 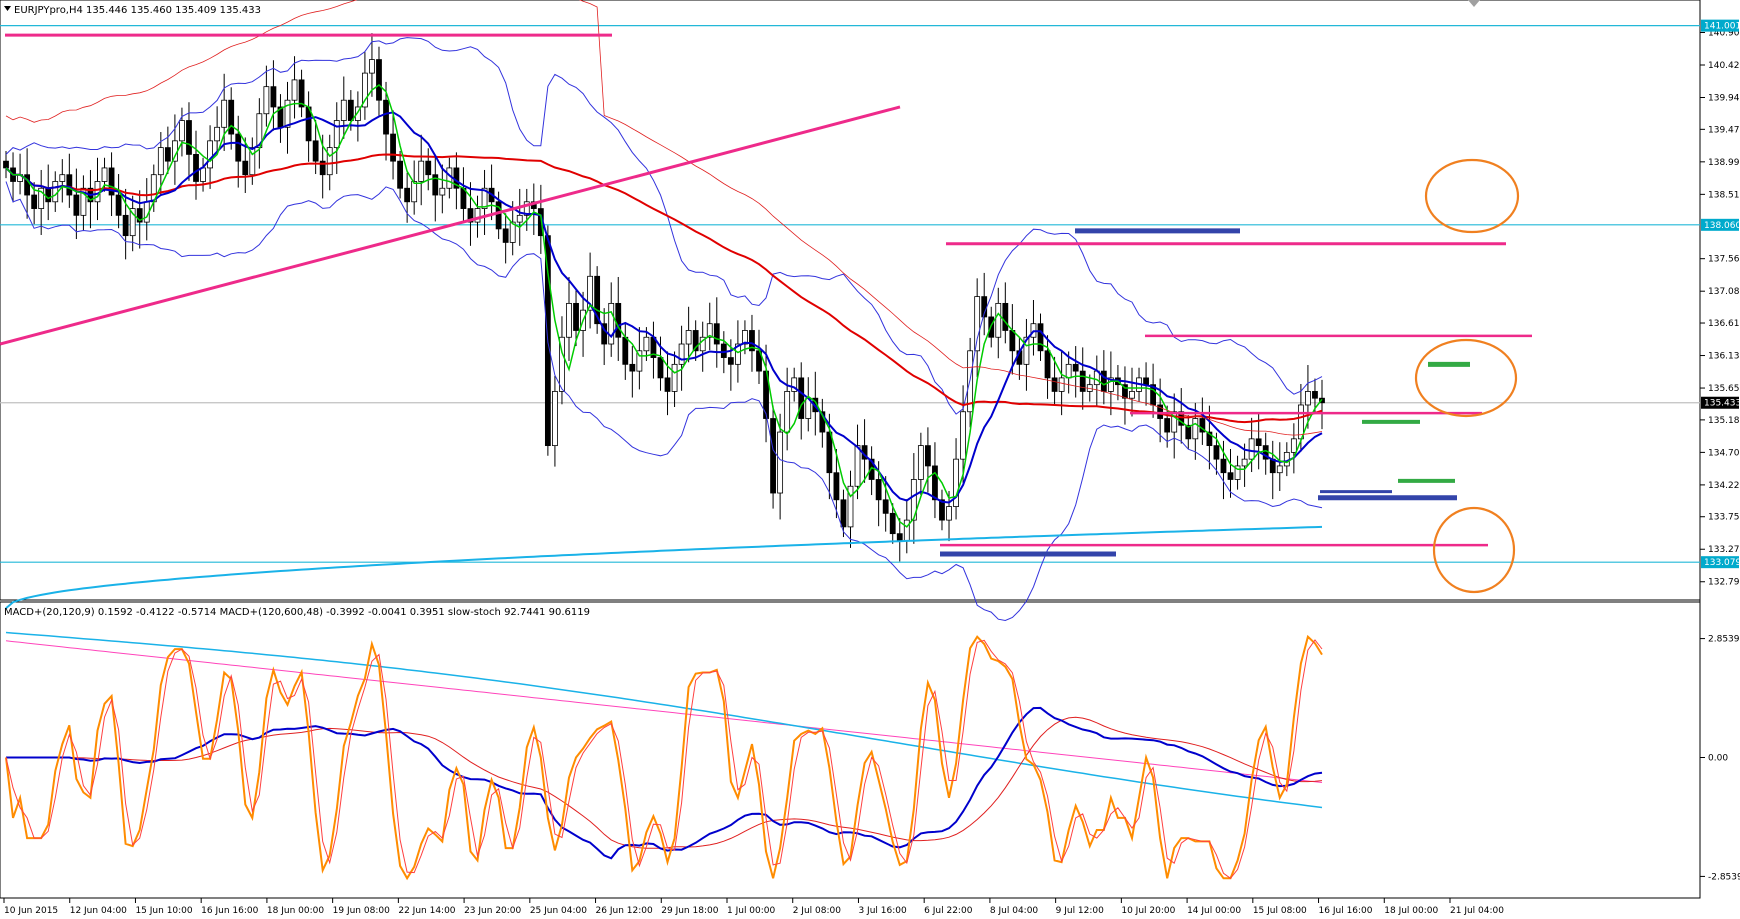 I want to click on price-tick-label: 137.560, so click(x=1724, y=260).